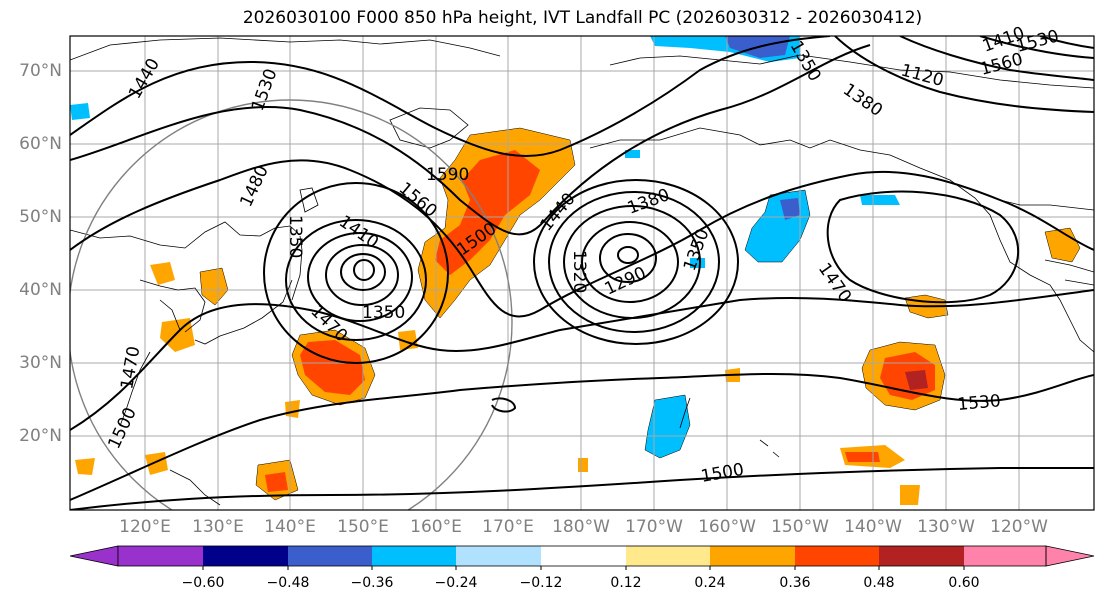 This screenshot has width=1105, height=604. What do you see at coordinates (436, 527) in the screenshot?
I see `lon-label-160e: 160°E` at bounding box center [436, 527].